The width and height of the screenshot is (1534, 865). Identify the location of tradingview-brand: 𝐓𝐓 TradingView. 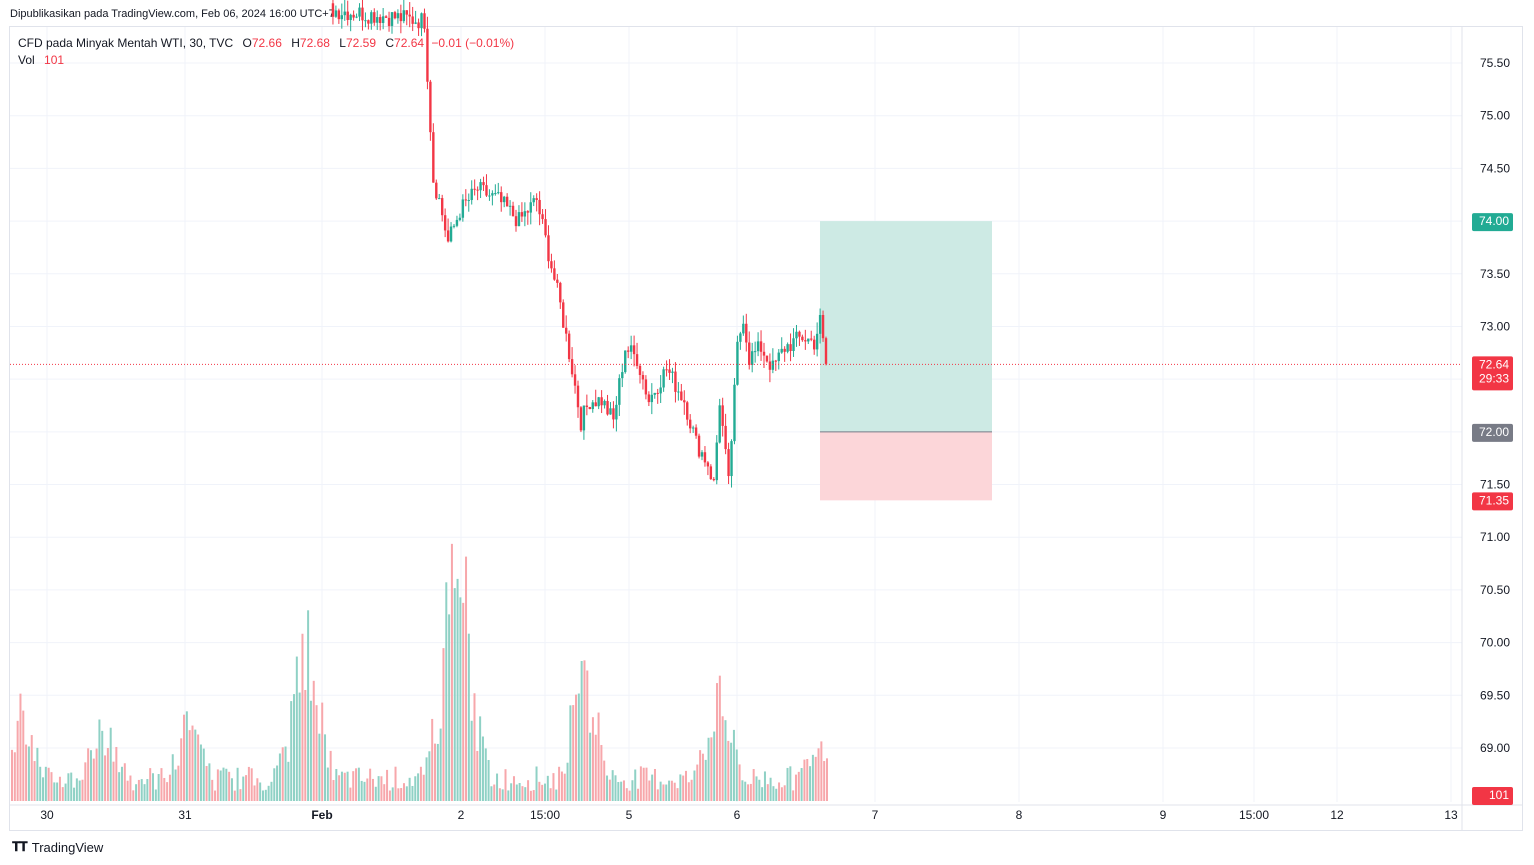
(57, 847).